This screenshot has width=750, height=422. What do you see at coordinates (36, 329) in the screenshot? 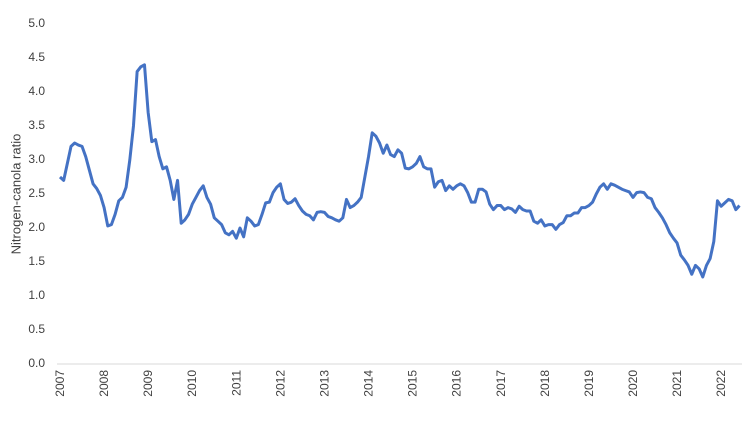
I see `y-tick-label: 0.5` at bounding box center [36, 329].